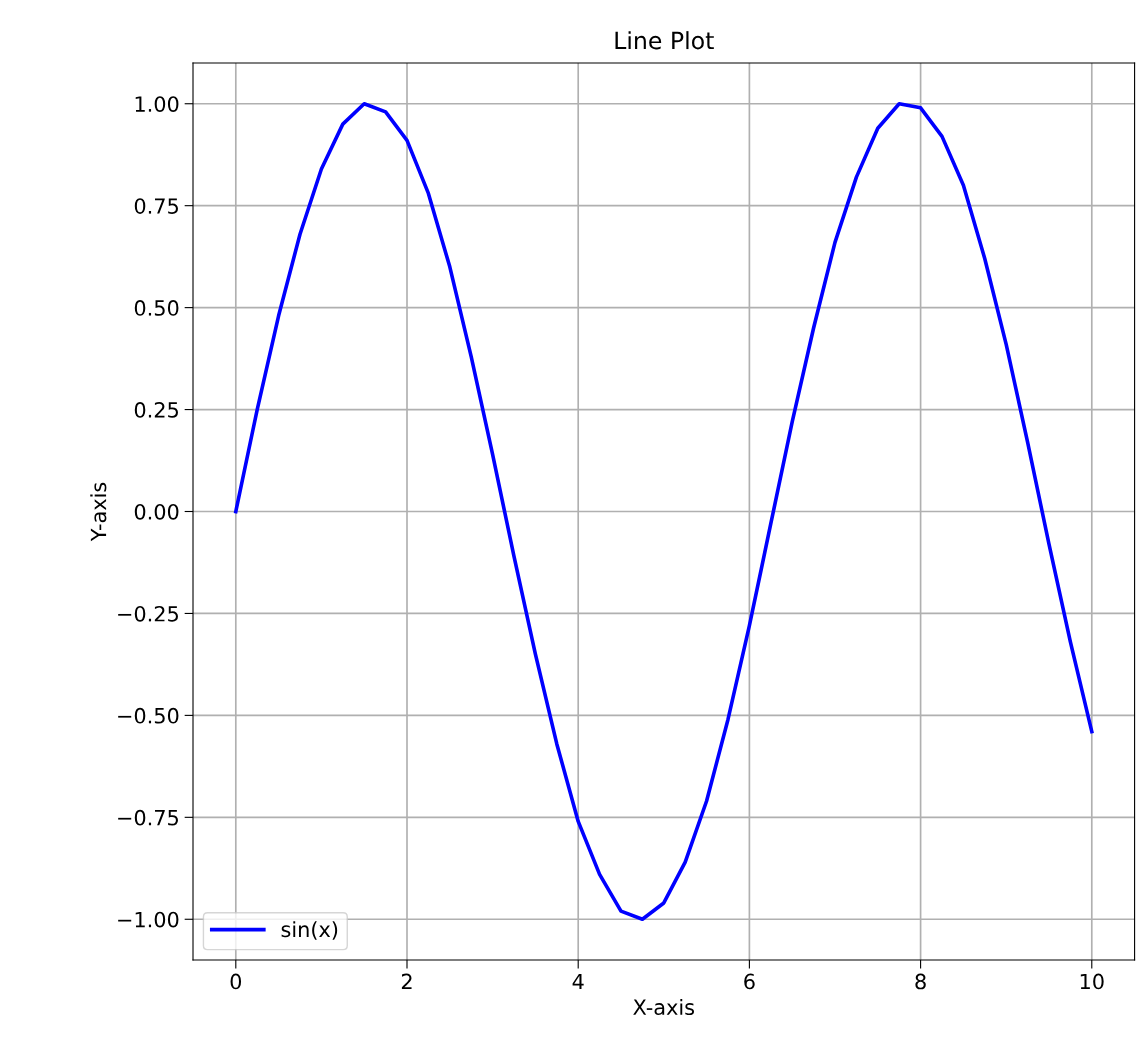 This screenshot has width=1138, height=1060. I want to click on x-tick-label: 10, so click(1092, 981).